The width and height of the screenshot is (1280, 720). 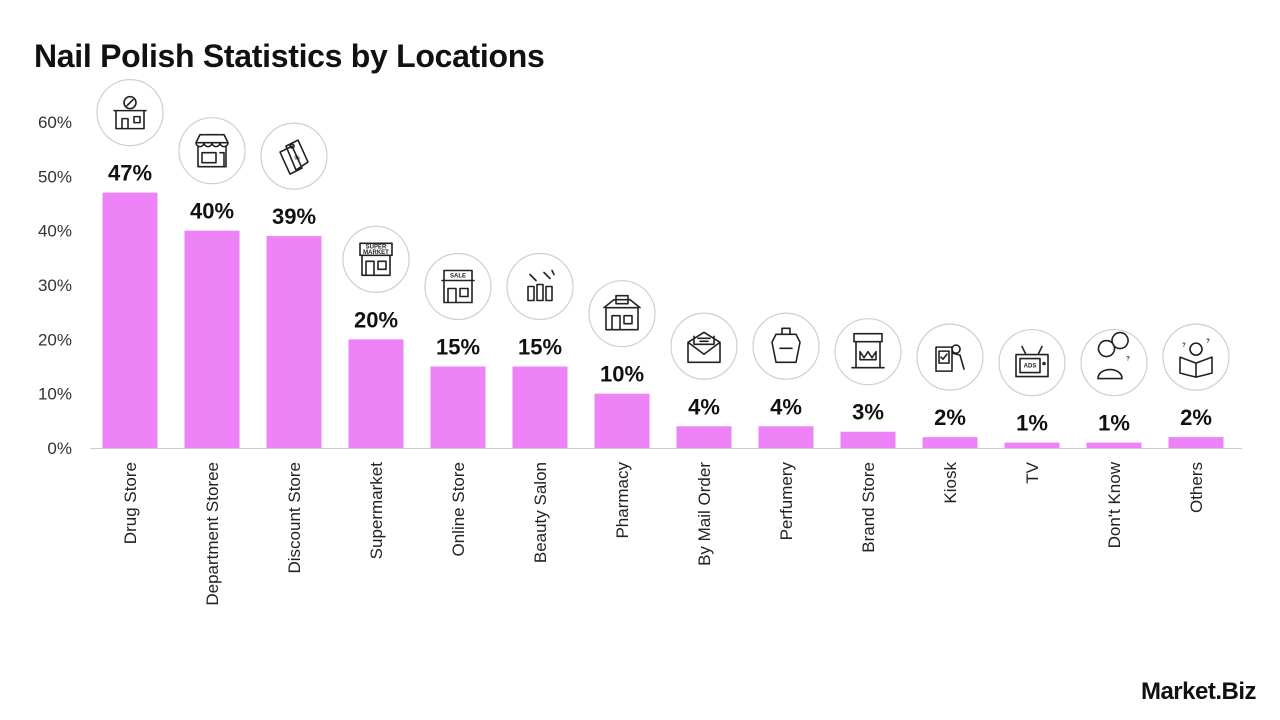 What do you see at coordinates (212, 534) in the screenshot?
I see `category-label: Department Storee` at bounding box center [212, 534].